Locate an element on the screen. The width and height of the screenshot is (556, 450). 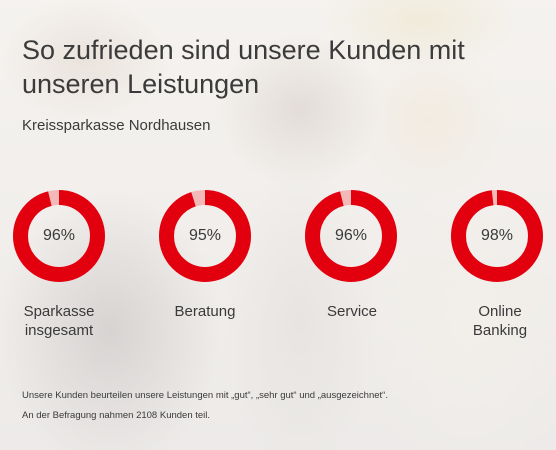
gauge-label-online-banking: Online Banking is located at coordinates (495, 321).